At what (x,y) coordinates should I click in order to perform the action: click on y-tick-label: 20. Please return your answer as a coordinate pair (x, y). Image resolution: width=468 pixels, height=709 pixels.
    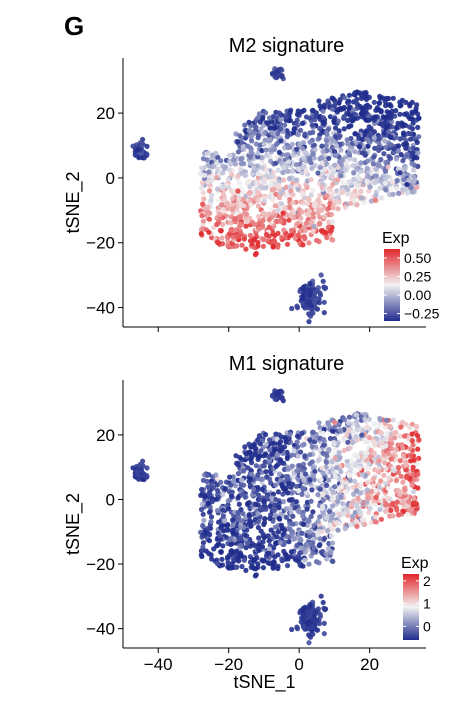
    Looking at the image, I should click on (105, 435).